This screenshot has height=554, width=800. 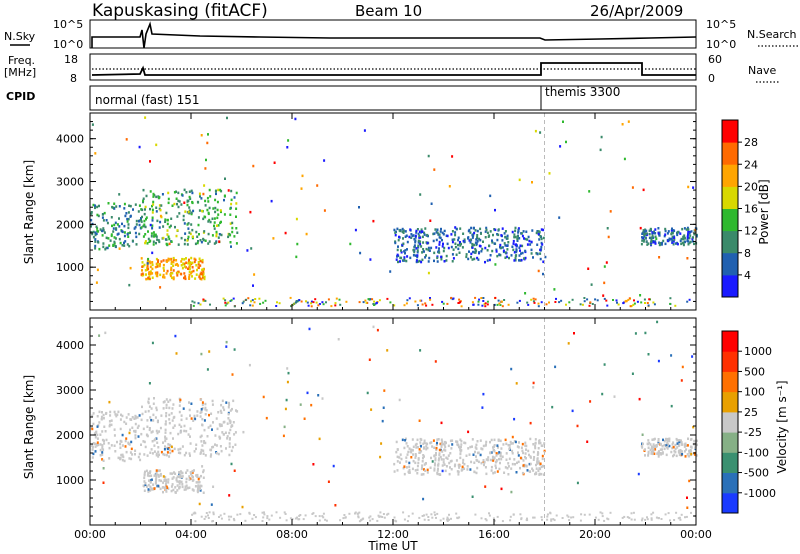 What do you see at coordinates (754, 392) in the screenshot?
I see `colorbar-tick-label: 100` at bounding box center [754, 392].